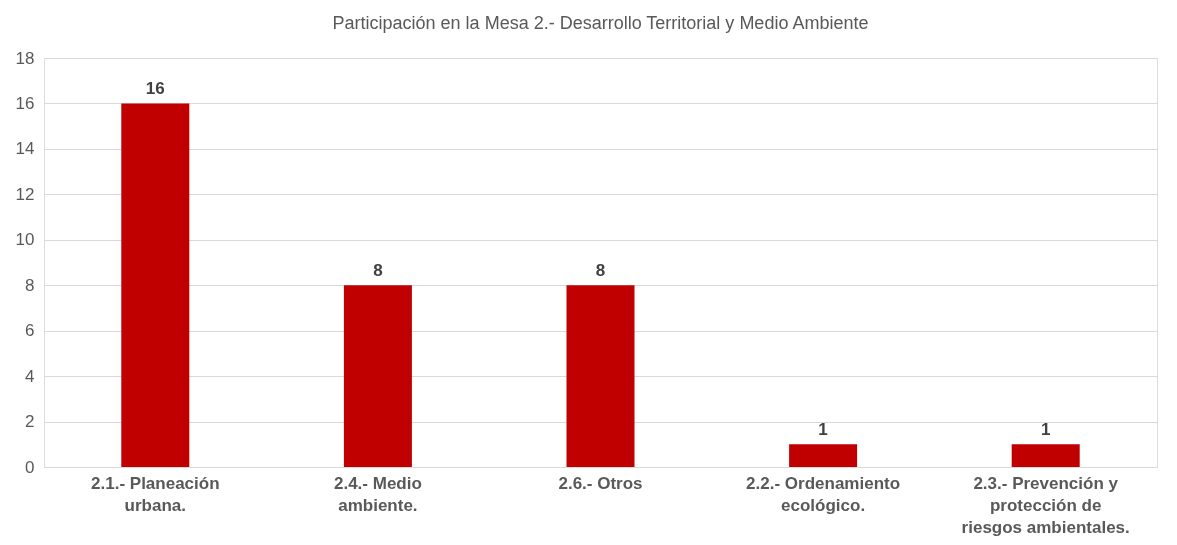 The width and height of the screenshot is (1177, 545). I want to click on y-tick-label: 0, so click(30, 467).